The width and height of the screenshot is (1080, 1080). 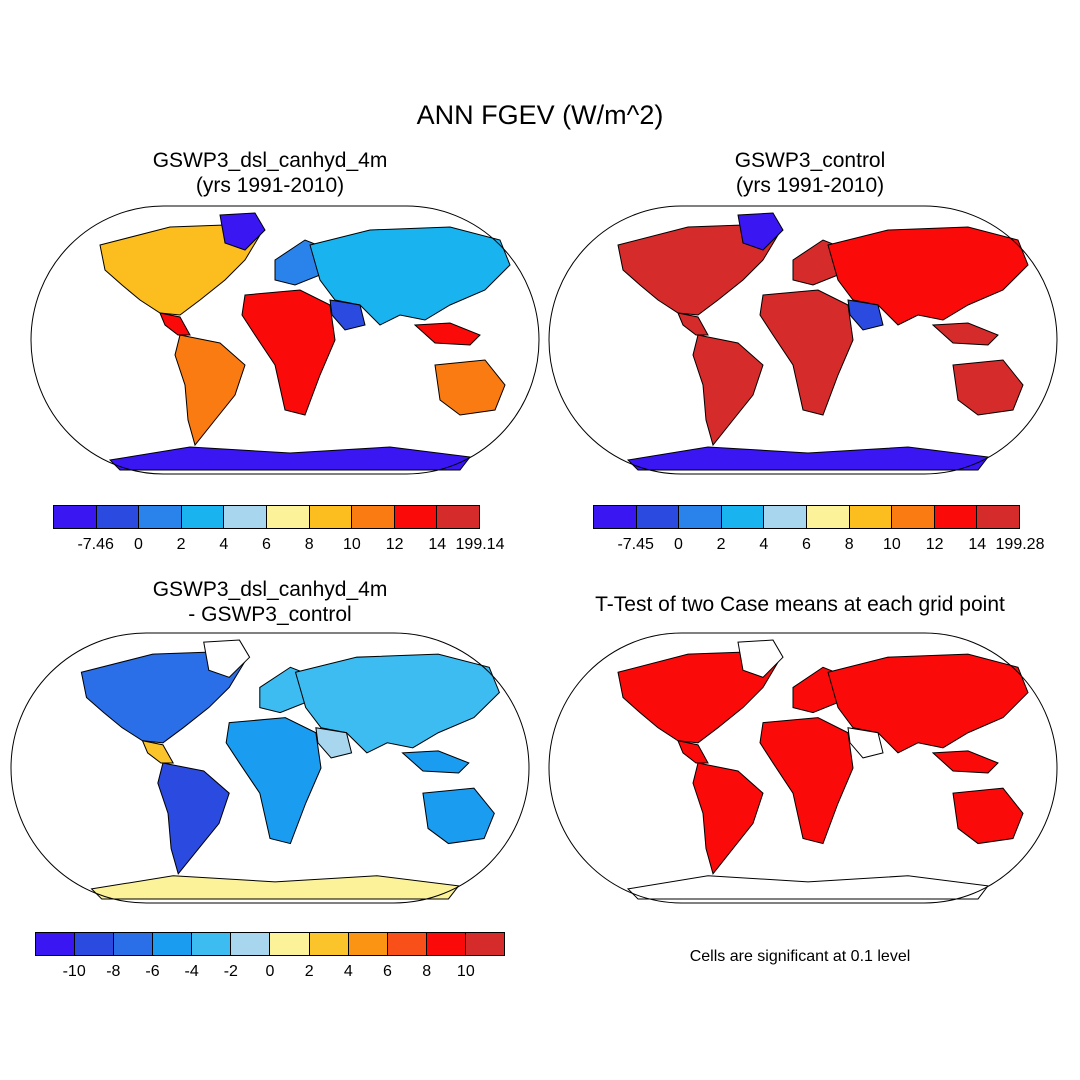 I want to click on colorbar-tick-label: 199.14, so click(x=480, y=544).